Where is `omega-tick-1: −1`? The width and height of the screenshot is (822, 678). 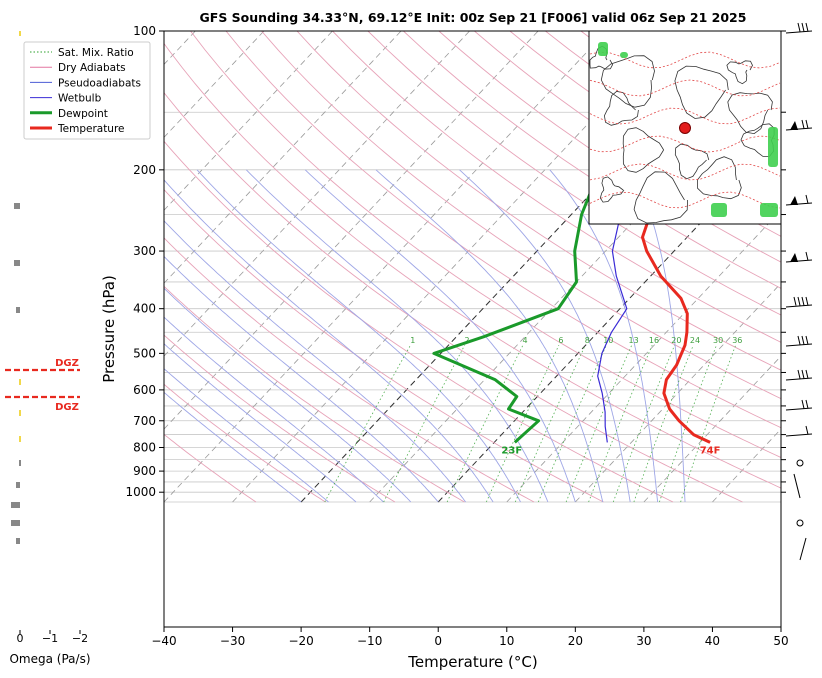 omega-tick-1: −1 is located at coordinates (50, 638).